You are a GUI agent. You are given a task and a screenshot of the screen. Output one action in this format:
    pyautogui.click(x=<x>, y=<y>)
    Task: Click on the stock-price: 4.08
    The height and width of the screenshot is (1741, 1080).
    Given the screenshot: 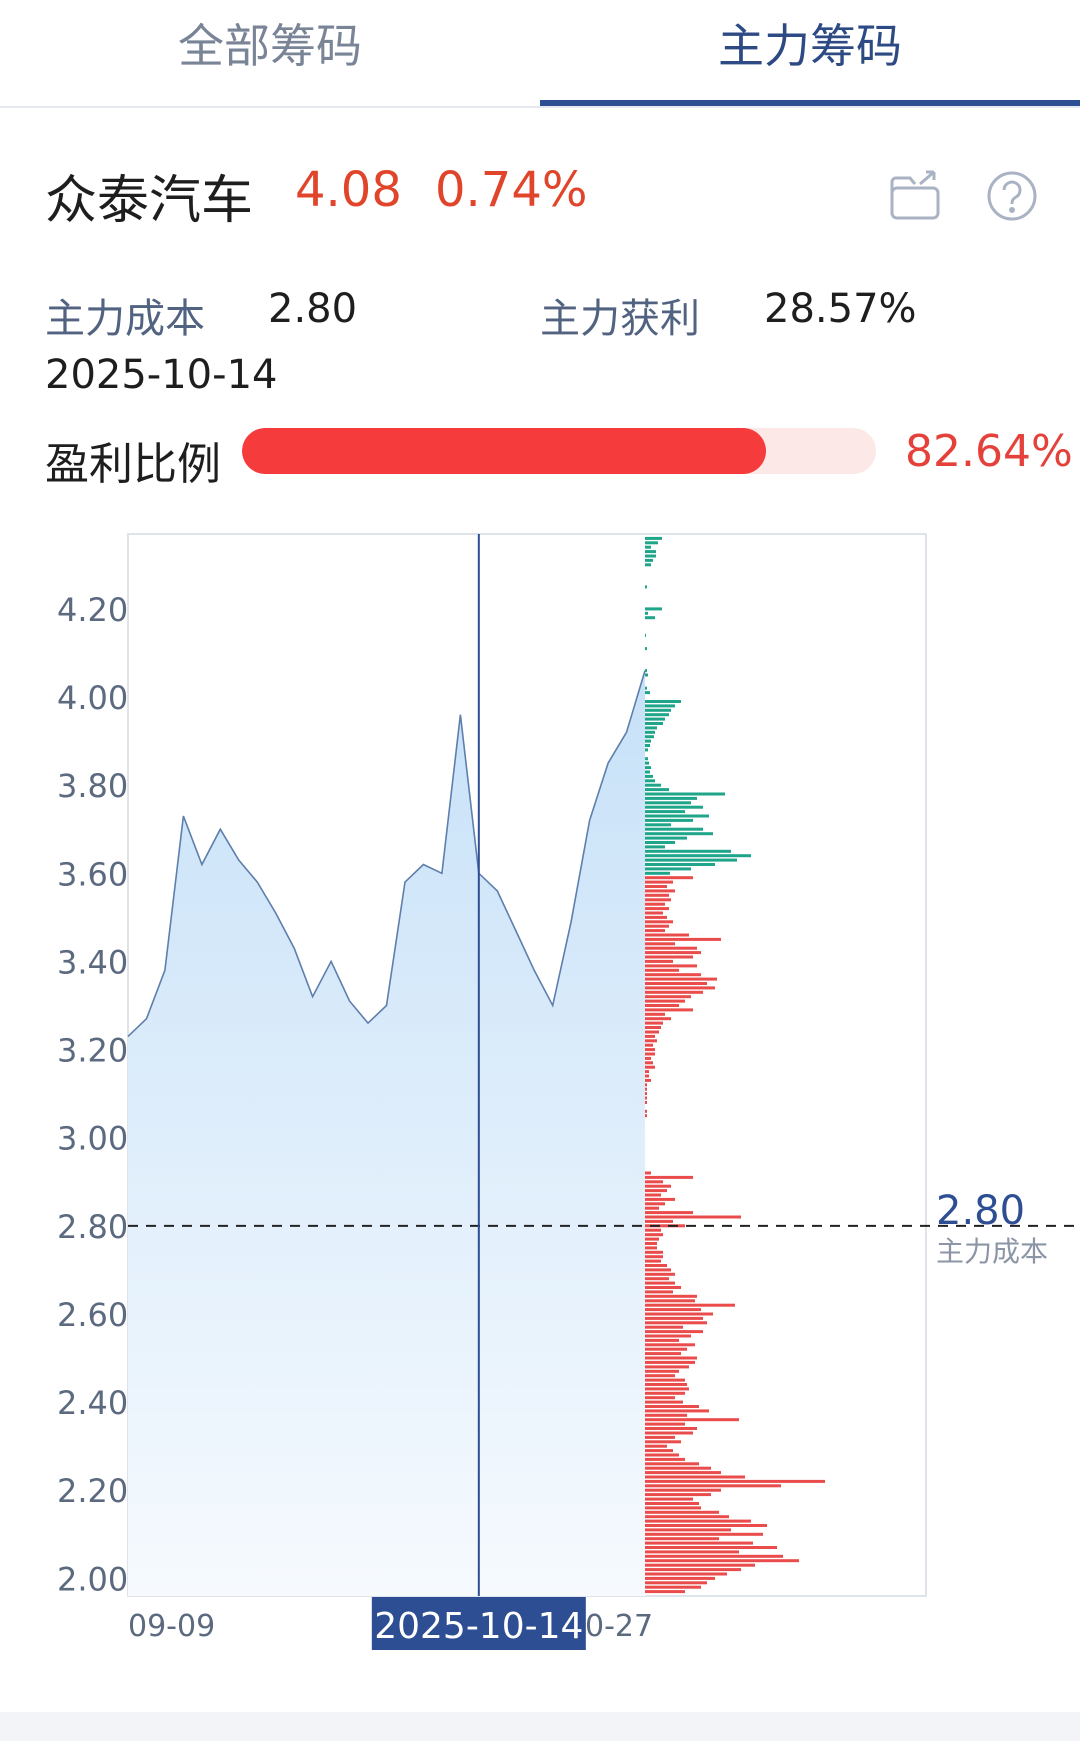 What is the action you would take?
    pyautogui.click(x=348, y=190)
    